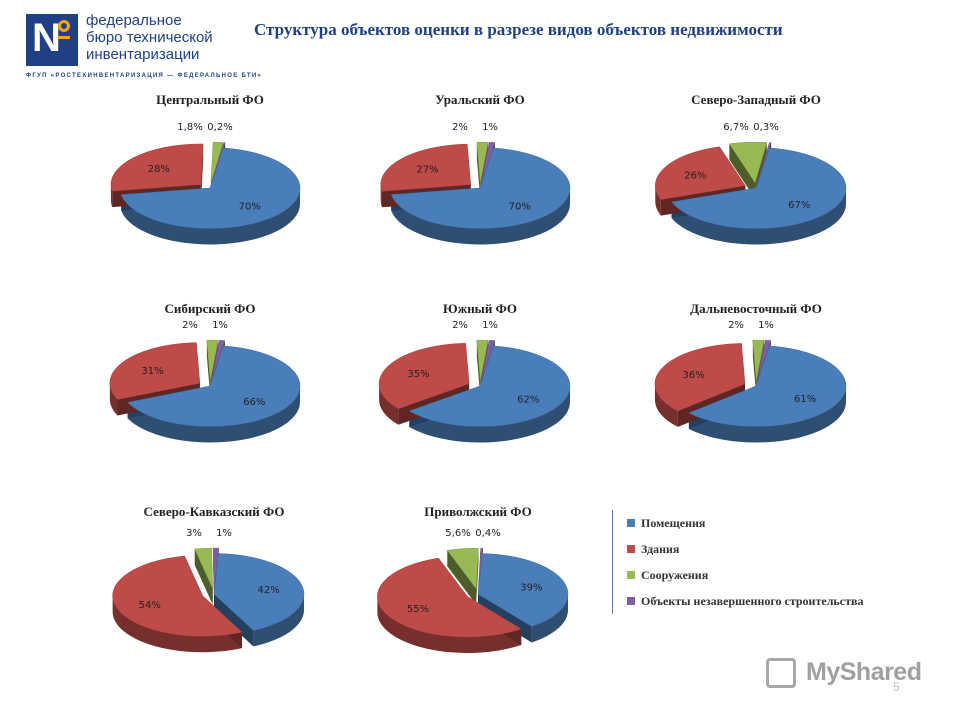 The image size is (960, 720). What do you see at coordinates (205, 168) in the screenshot?
I see `pie-chart-1: Центральный ФО 70% 28% 1,8% 0,2%` at bounding box center [205, 168].